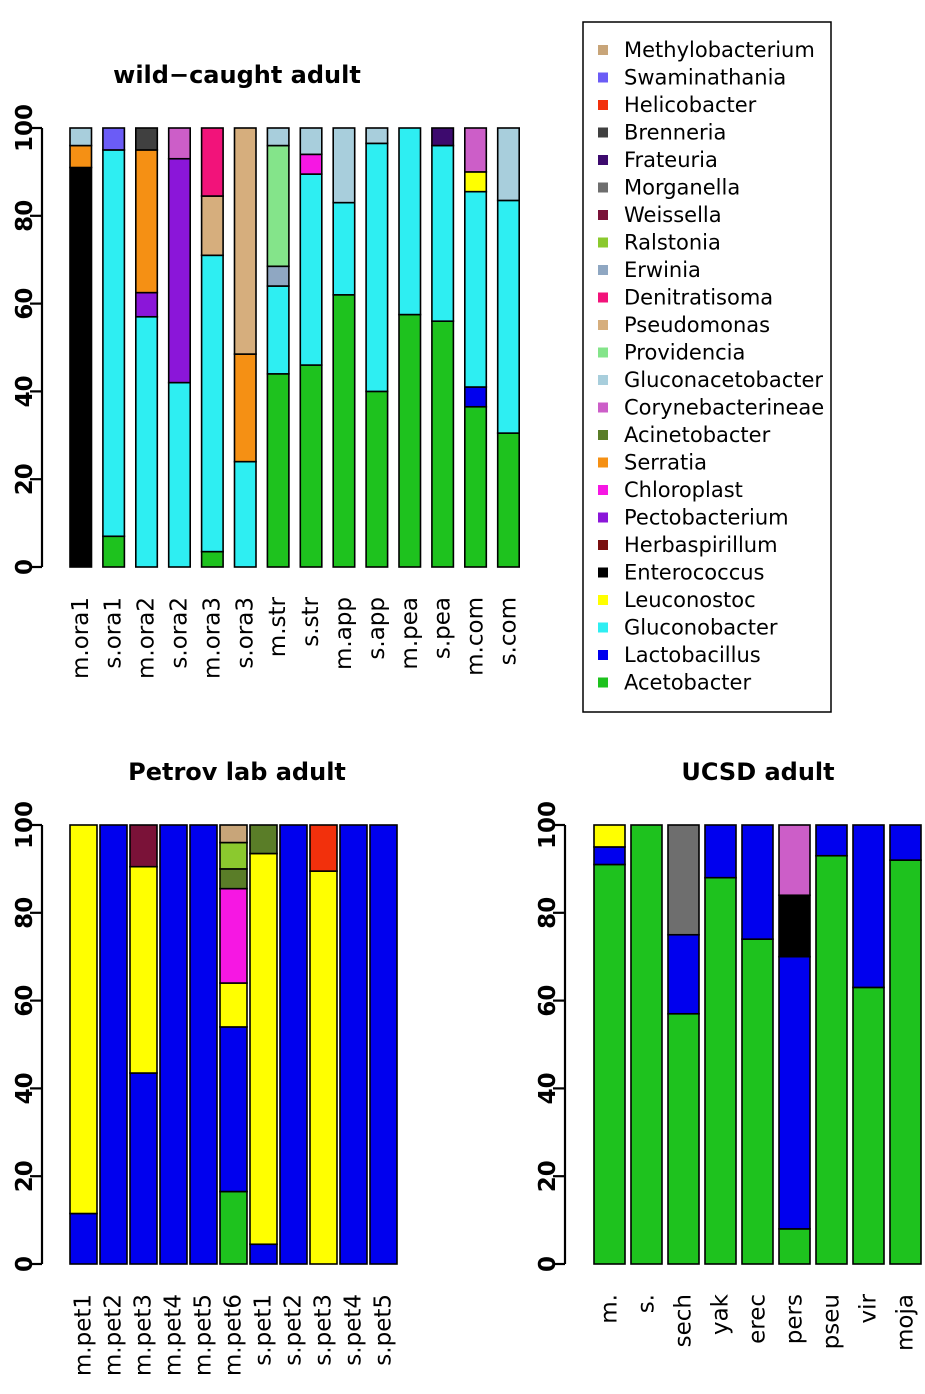  What do you see at coordinates (724, 408) in the screenshot?
I see `legend-label: Corynebacterineae` at bounding box center [724, 408].